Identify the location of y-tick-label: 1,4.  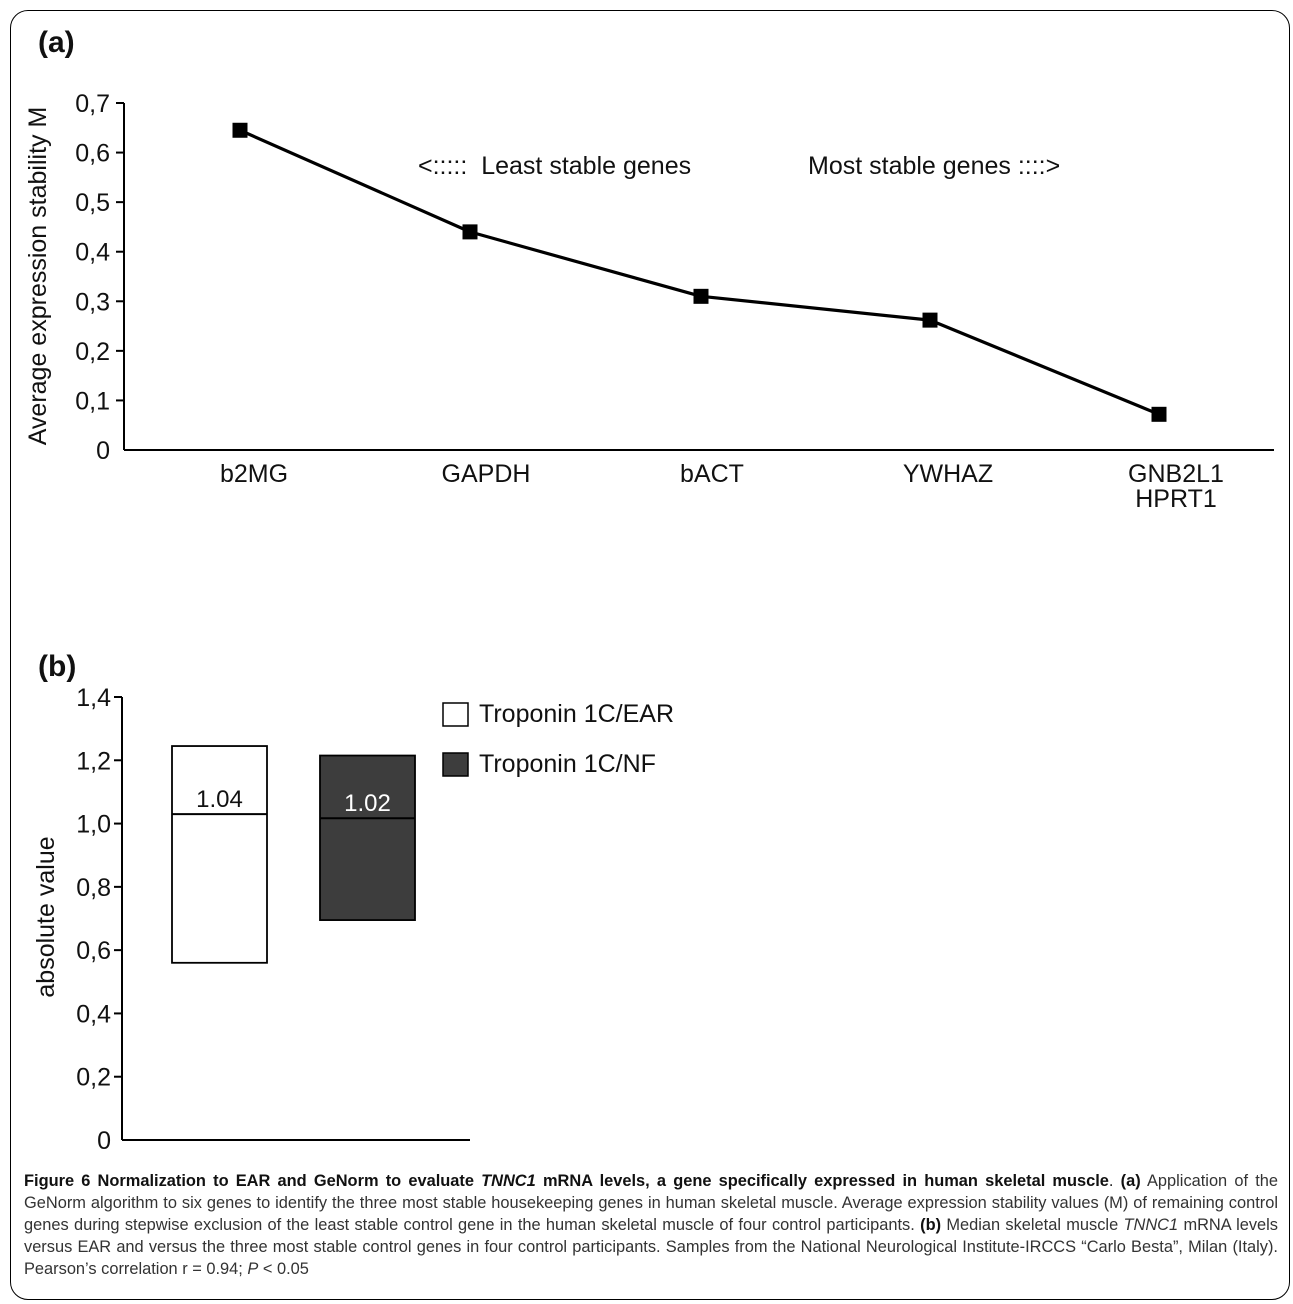
(93, 698).